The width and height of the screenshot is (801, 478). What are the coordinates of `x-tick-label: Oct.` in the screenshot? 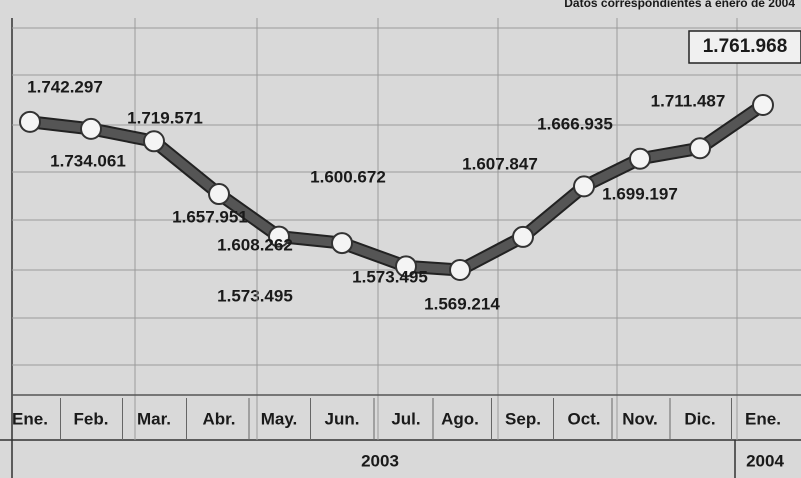 It's located at (583, 418).